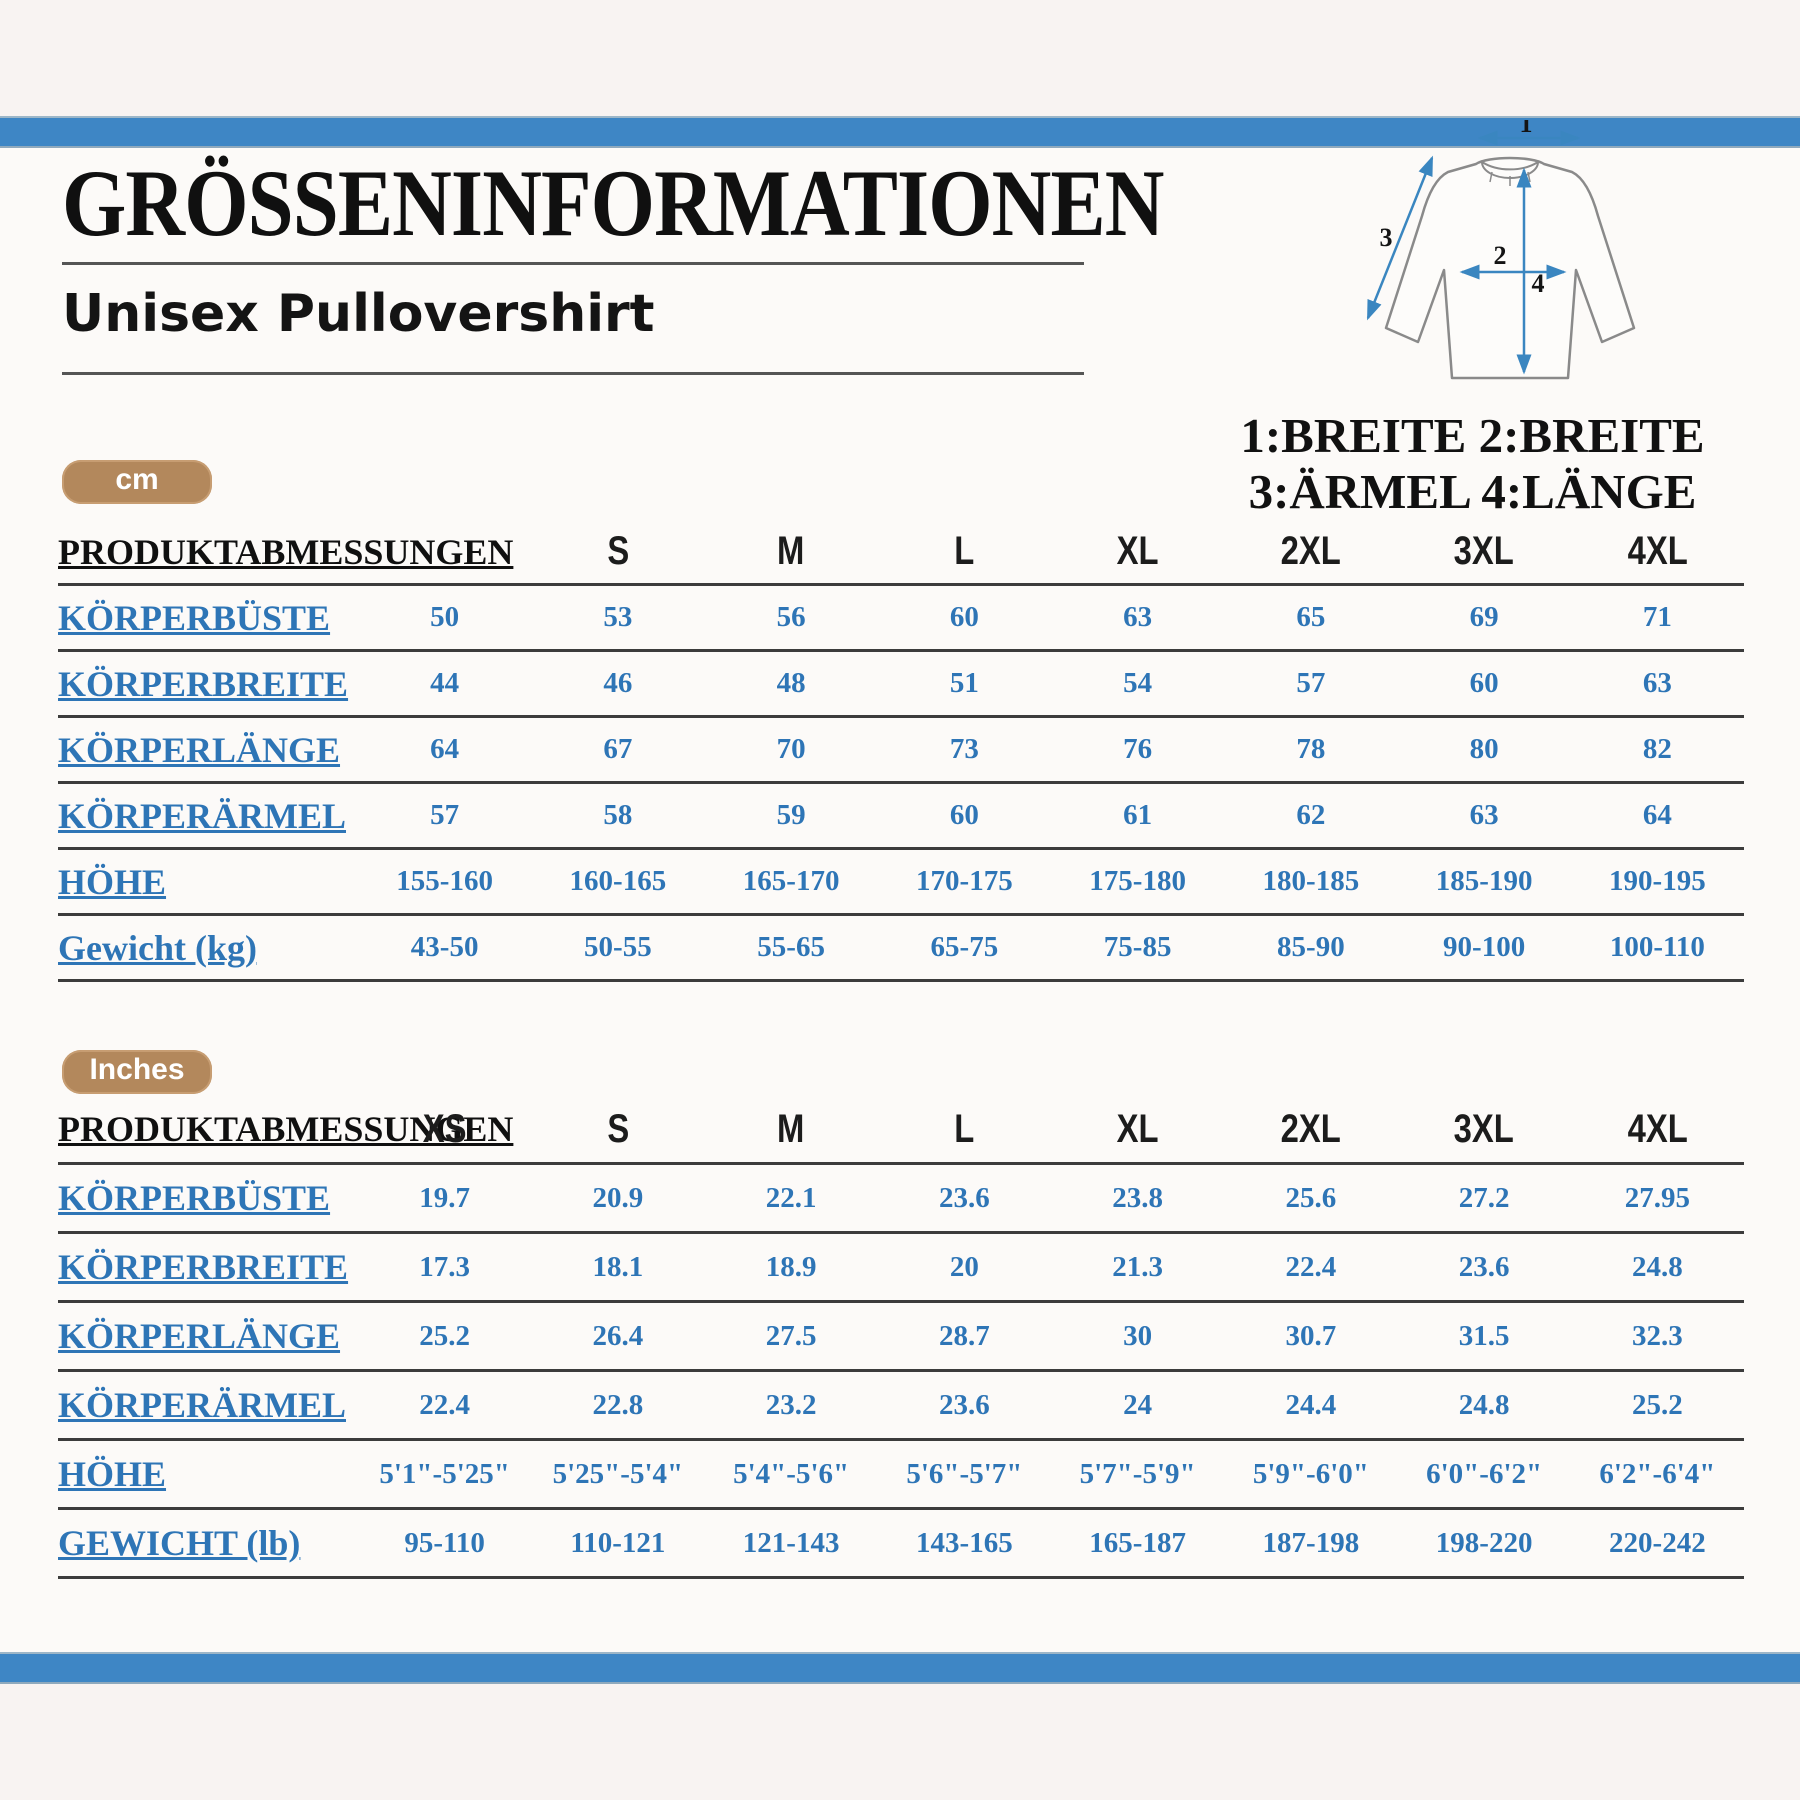 This screenshot has width=1800, height=1800. What do you see at coordinates (199, 1336) in the screenshot?
I see `measurement-label: KÖRPERLÄNGE` at bounding box center [199, 1336].